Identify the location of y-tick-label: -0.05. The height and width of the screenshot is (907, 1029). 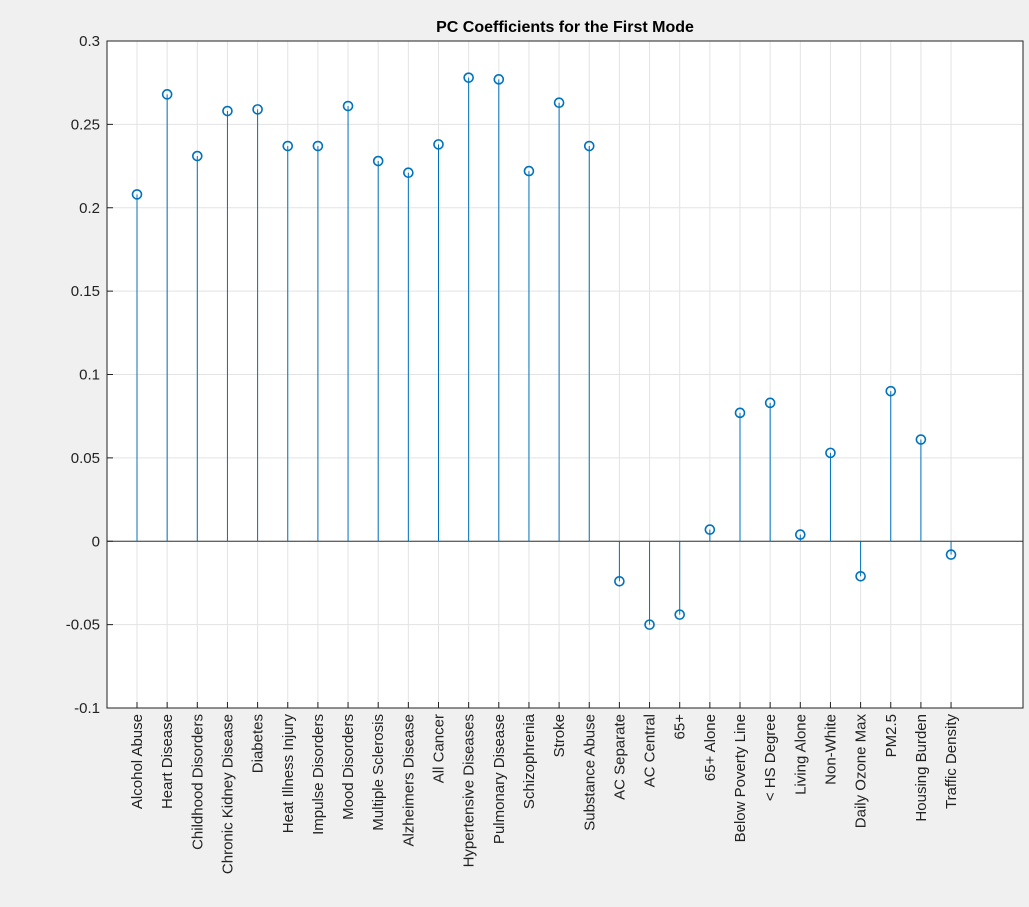
(83, 625).